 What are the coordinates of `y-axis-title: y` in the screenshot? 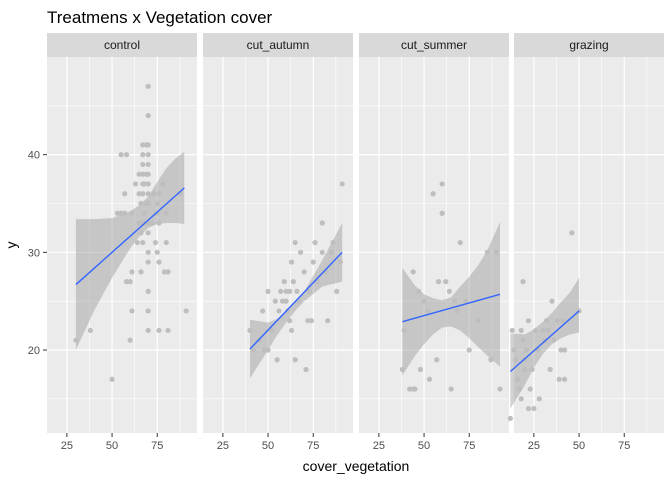 It's located at (11, 245).